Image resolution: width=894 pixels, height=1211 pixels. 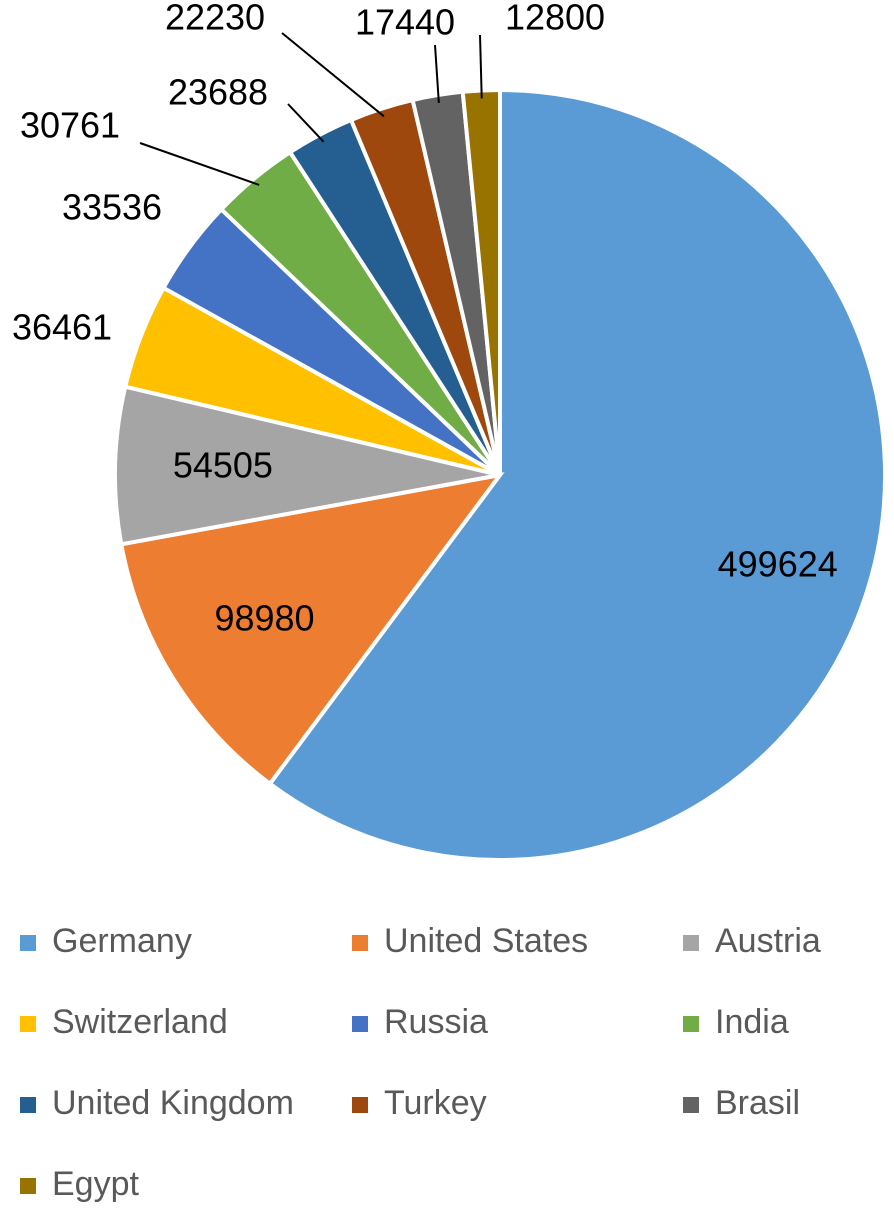 What do you see at coordinates (555, 19) in the screenshot?
I see `data-label: 12800` at bounding box center [555, 19].